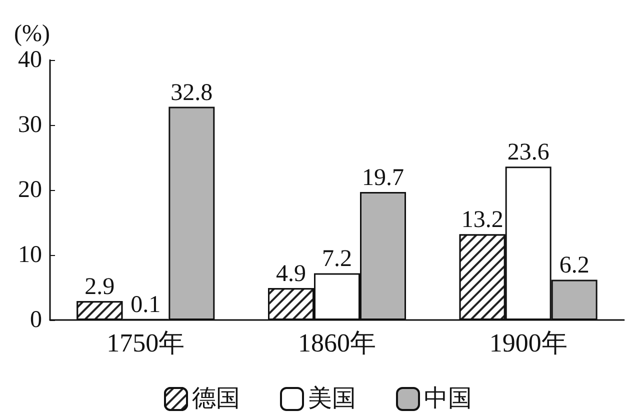 The height and width of the screenshot is (420, 636). Describe the element at coordinates (99, 287) in the screenshot. I see `data-label: 2.9` at that location.